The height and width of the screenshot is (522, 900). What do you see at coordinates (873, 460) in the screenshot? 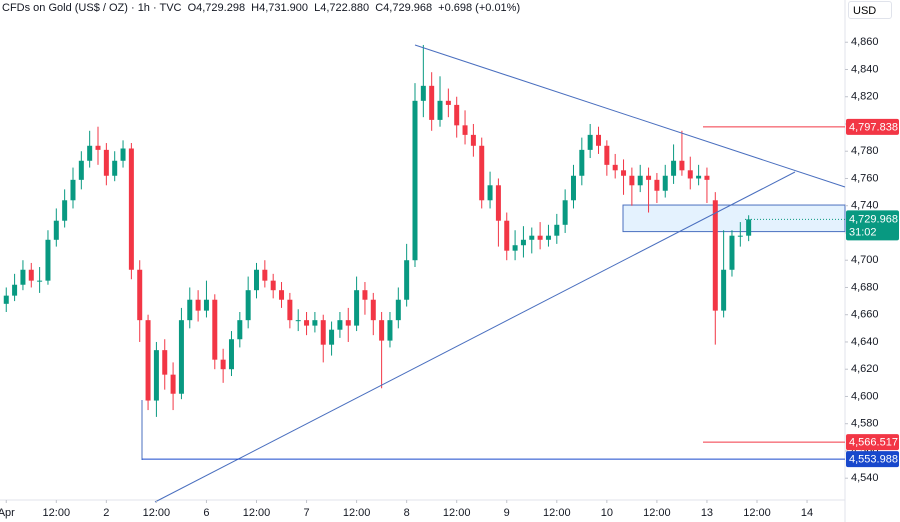
I see `price-label: 4,553.988` at bounding box center [873, 460].